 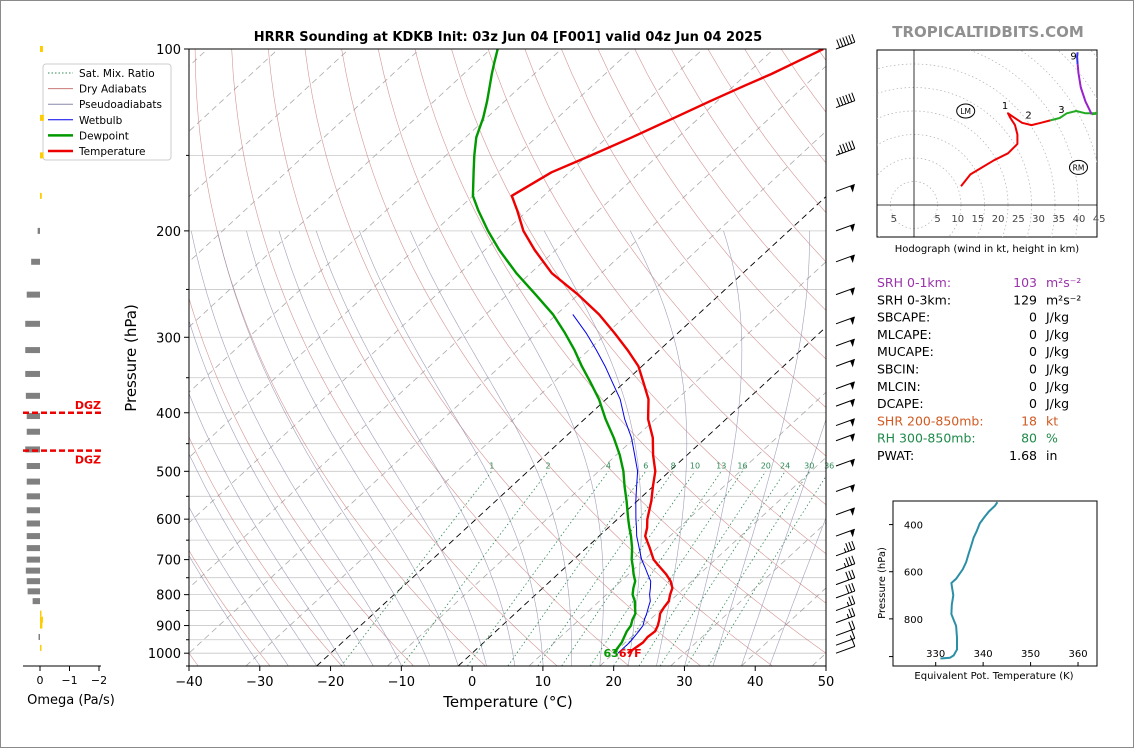 I want to click on legend-label: Wetbulb, so click(x=101, y=121).